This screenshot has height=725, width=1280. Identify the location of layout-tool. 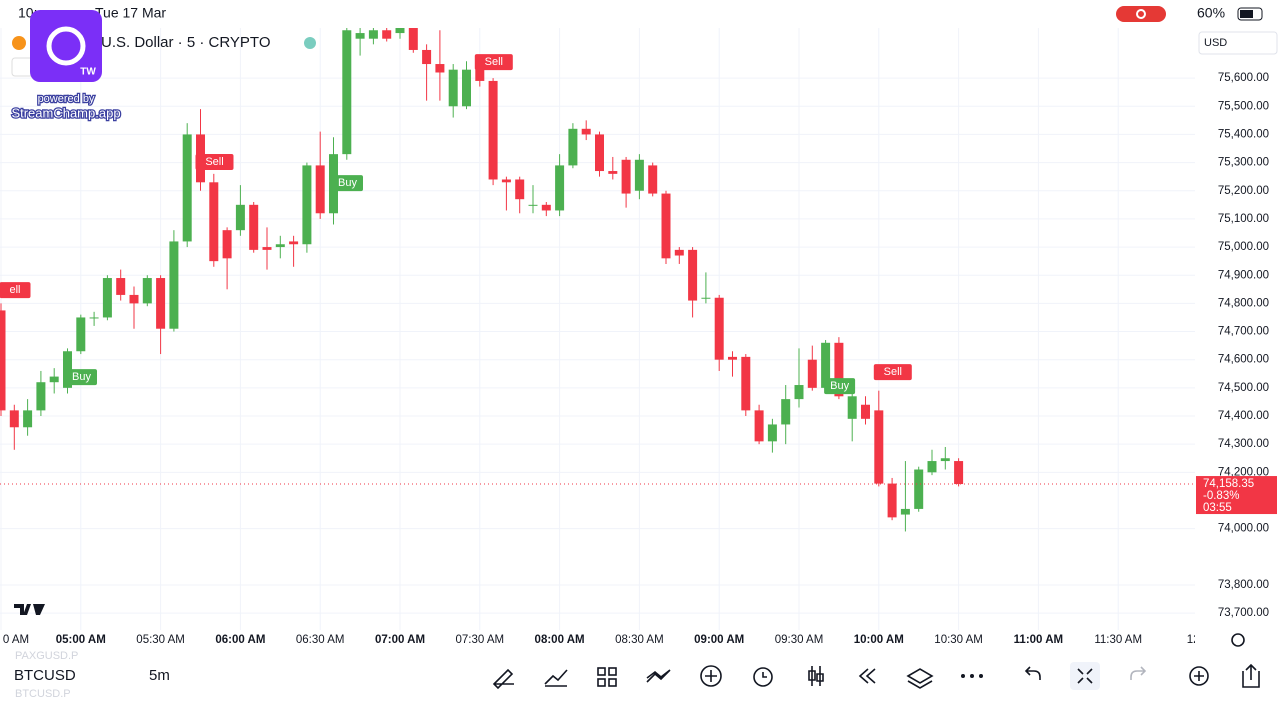
(607, 677).